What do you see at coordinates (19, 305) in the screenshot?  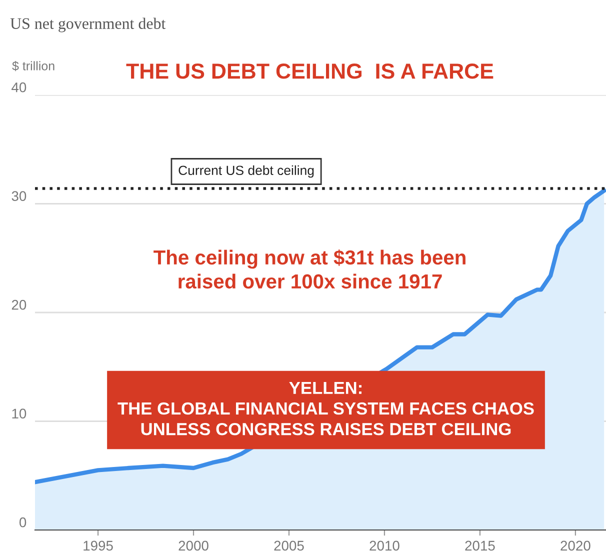 I see `y-tick-label: 20` at bounding box center [19, 305].